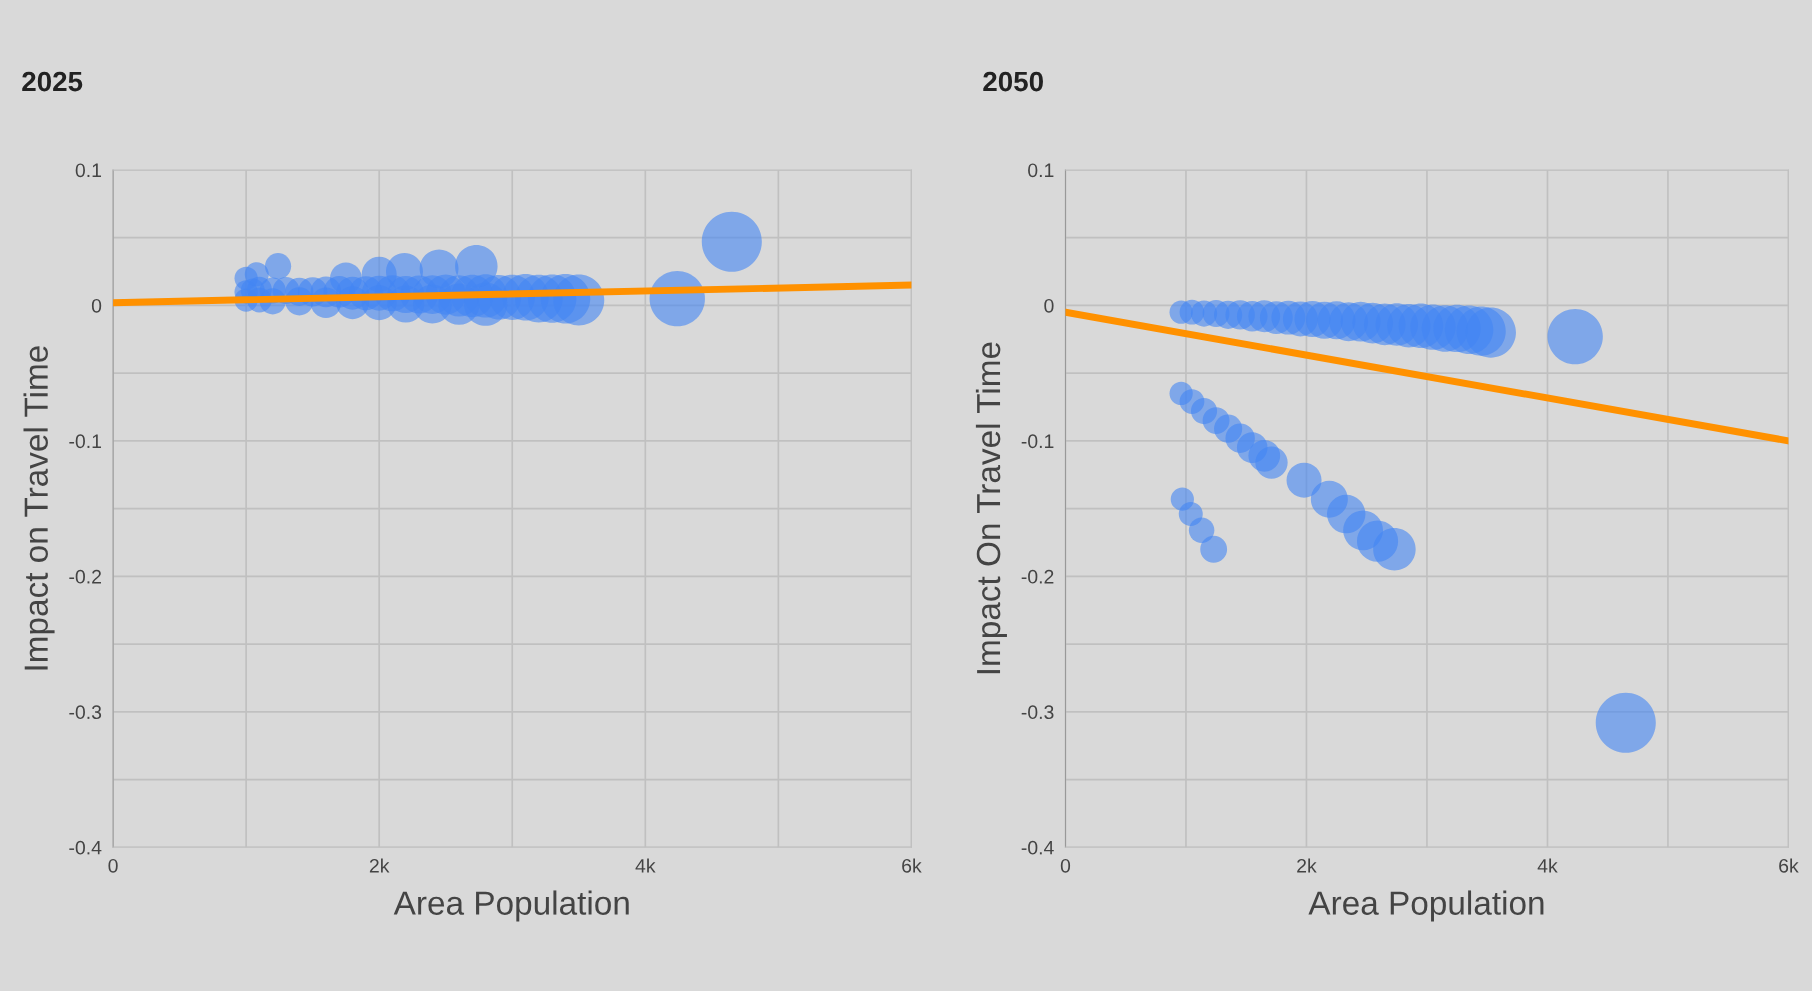  What do you see at coordinates (1013, 81) in the screenshot?
I see `chart-title: 2050` at bounding box center [1013, 81].